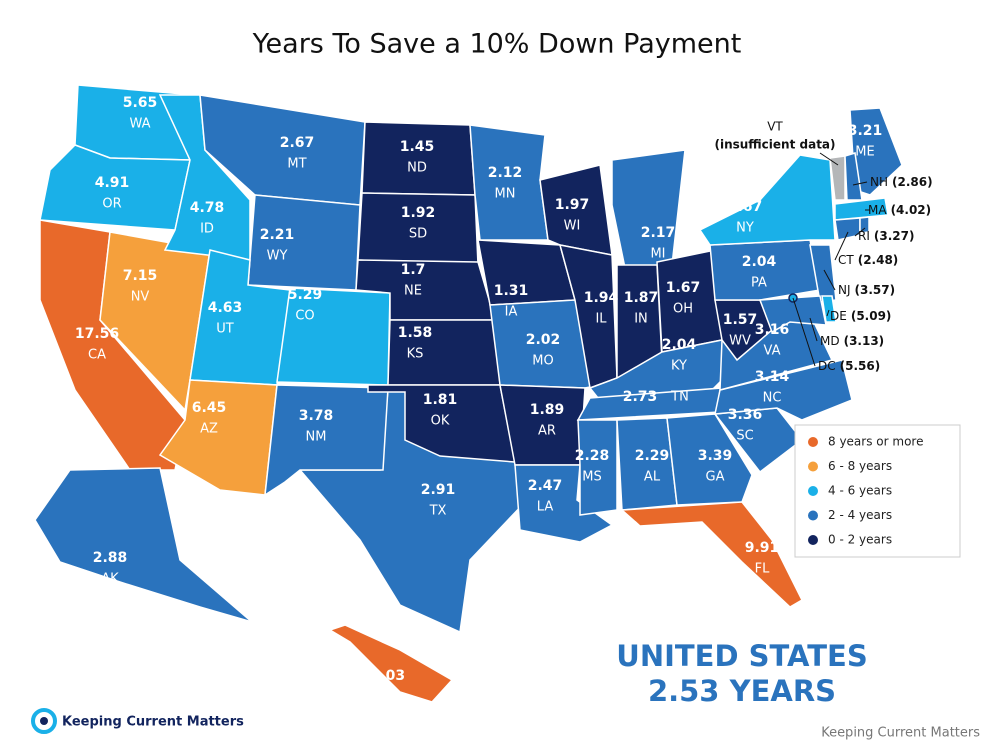  I want to click on state-abbr: PA, so click(759, 283).